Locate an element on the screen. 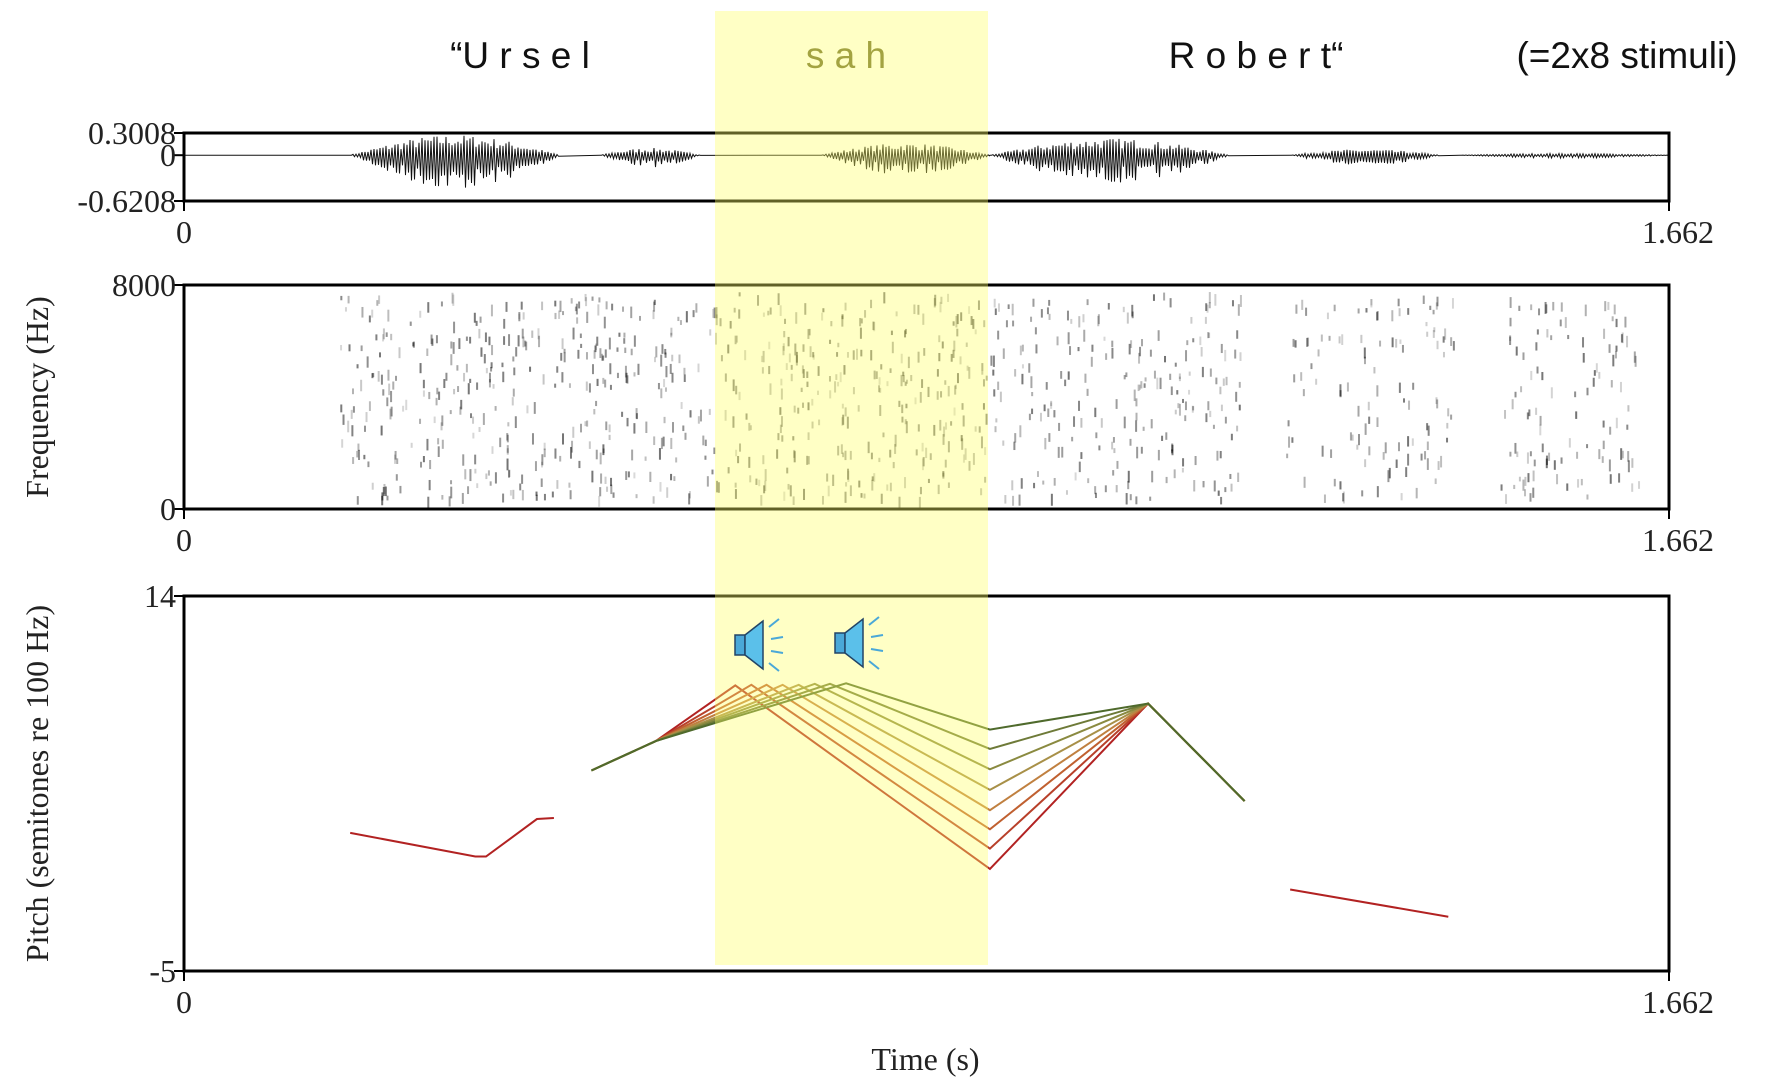 Image resolution: width=1774 pixels, height=1080 pixels. x-tick-label: 1.662 is located at coordinates (1678, 232).